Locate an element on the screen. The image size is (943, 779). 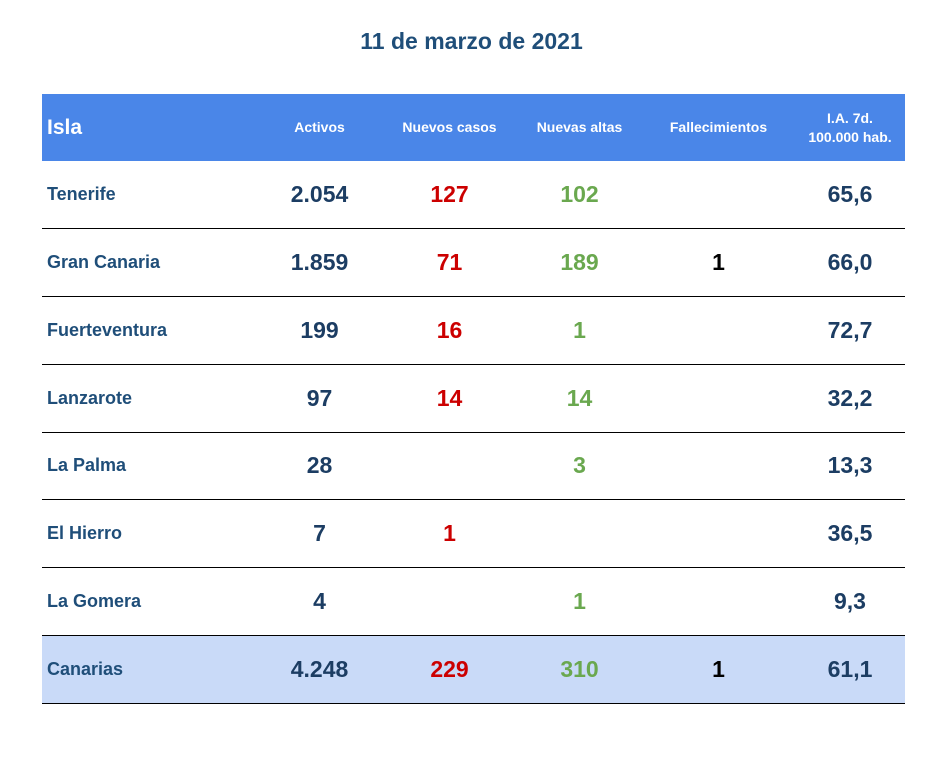
cell-isla: Tenerife is located at coordinates (81, 194).